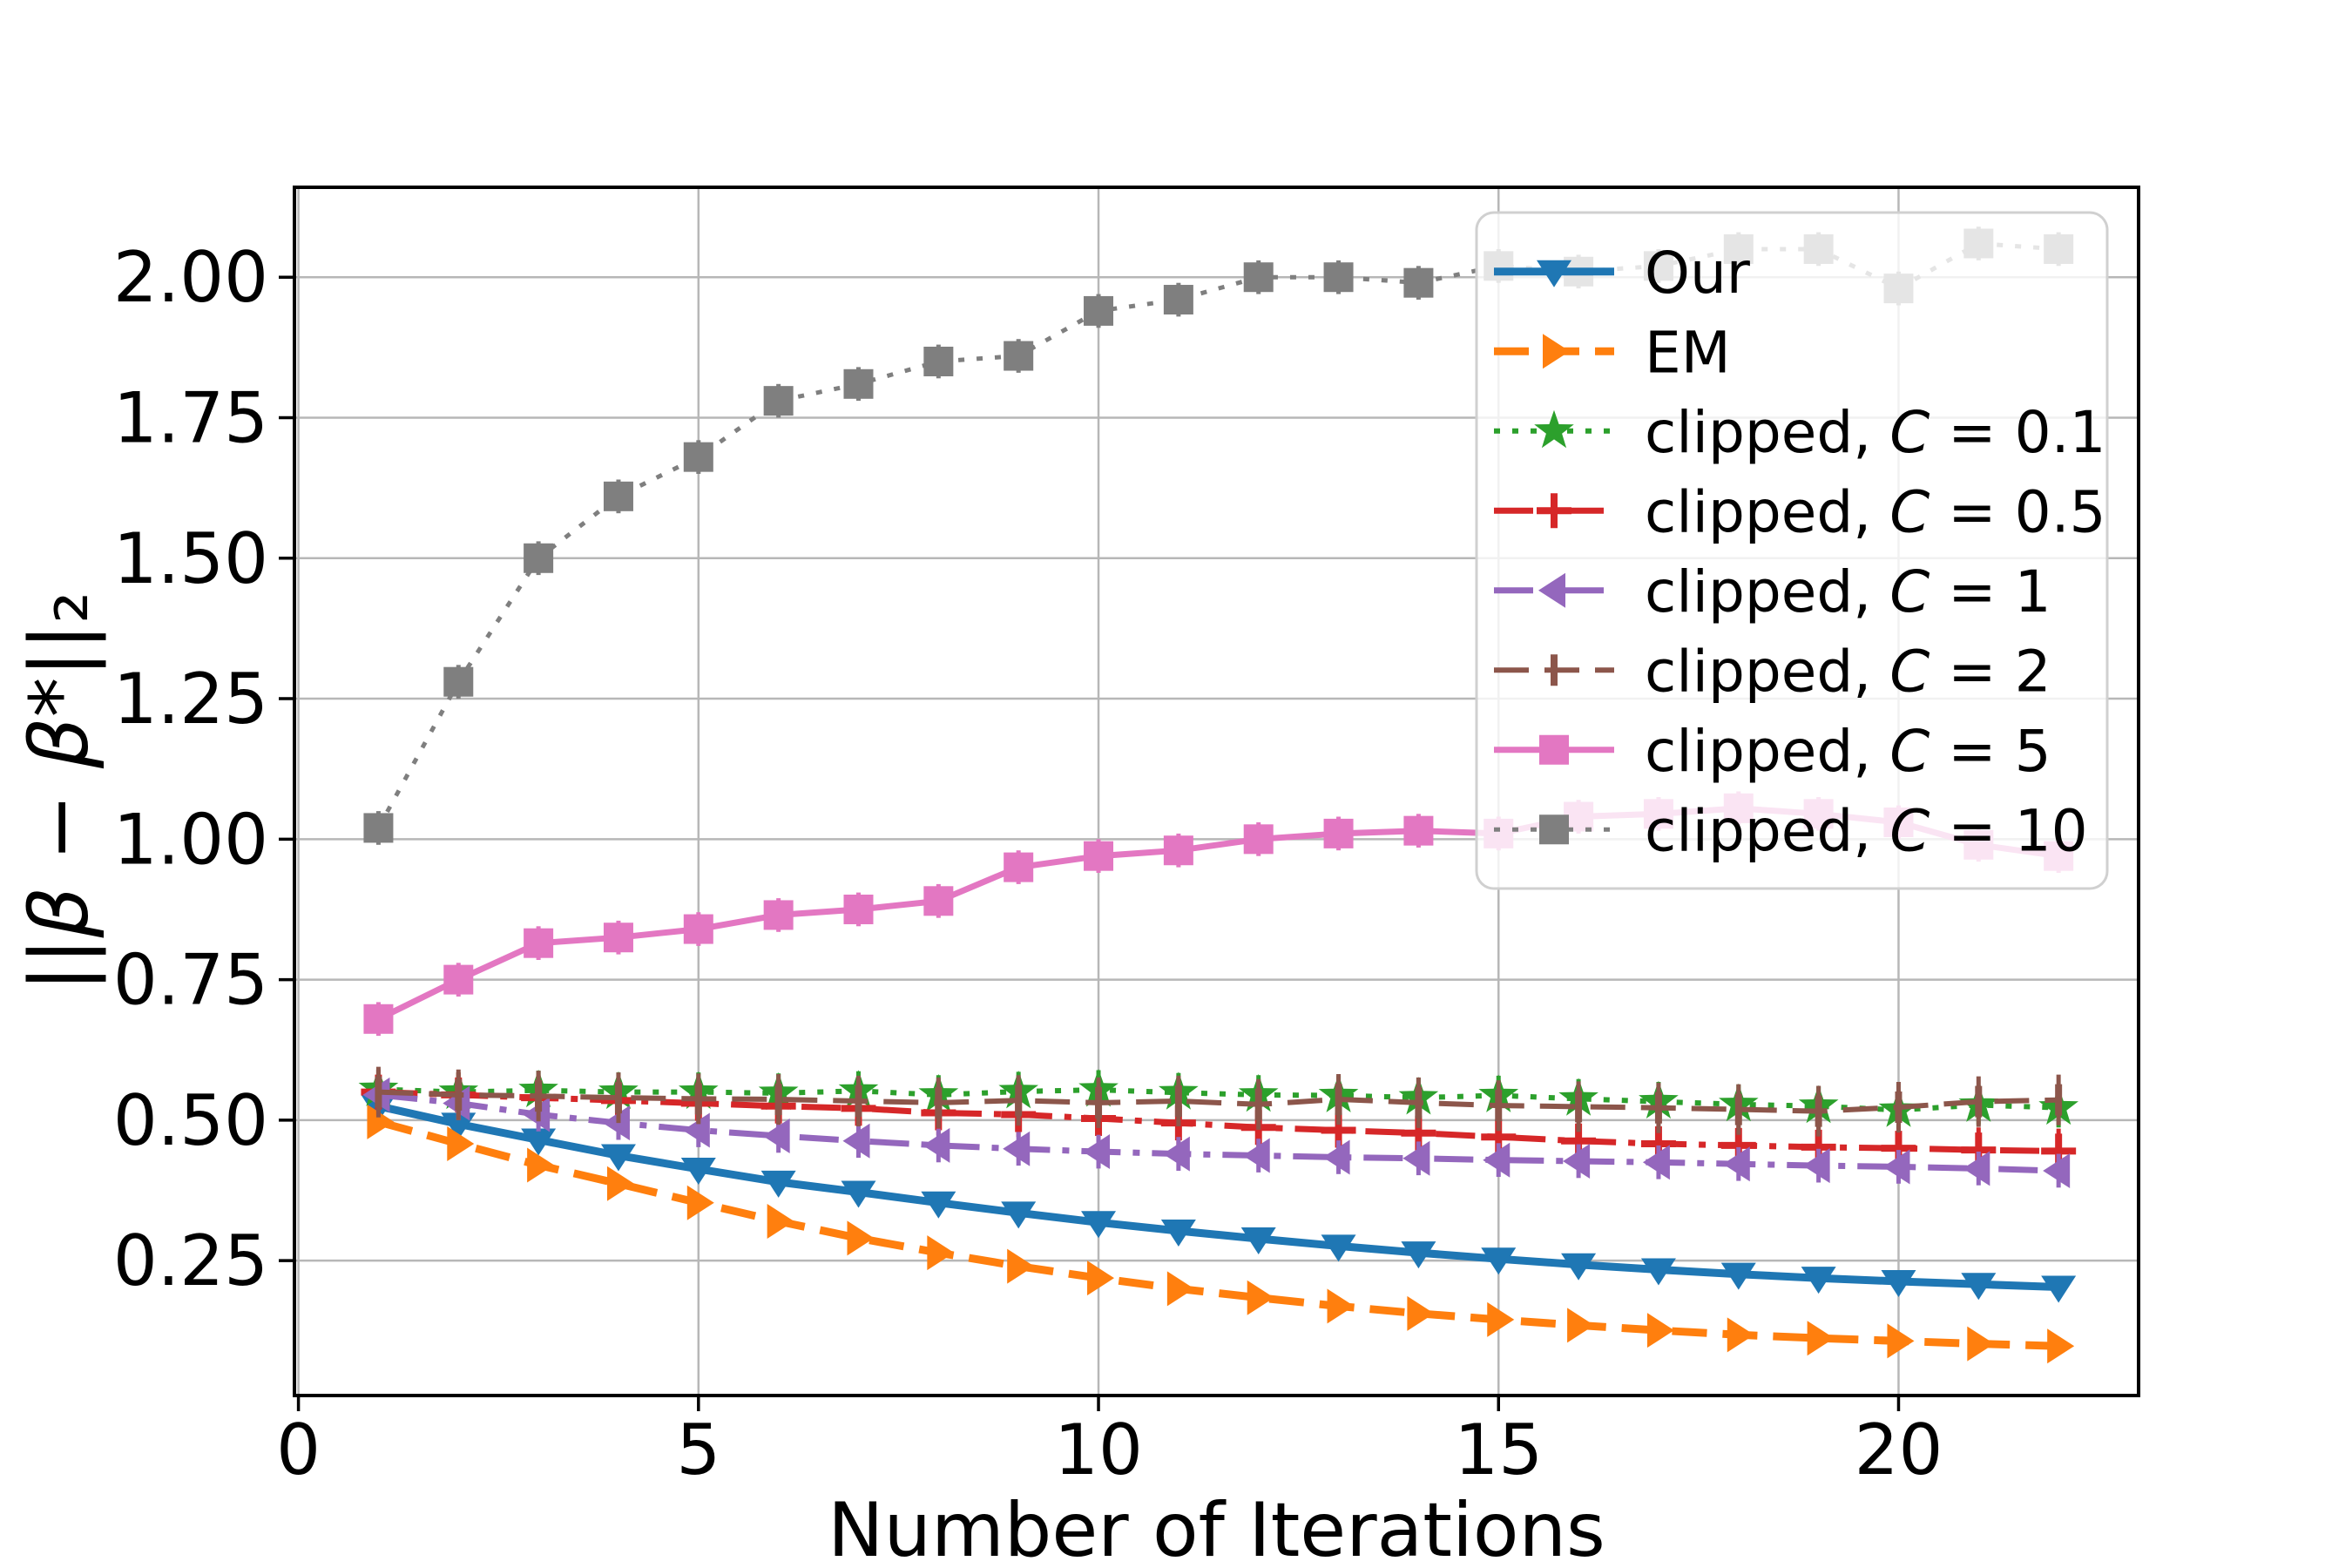  What do you see at coordinates (698, 1449) in the screenshot?
I see `svg-text: 5` at bounding box center [698, 1449].